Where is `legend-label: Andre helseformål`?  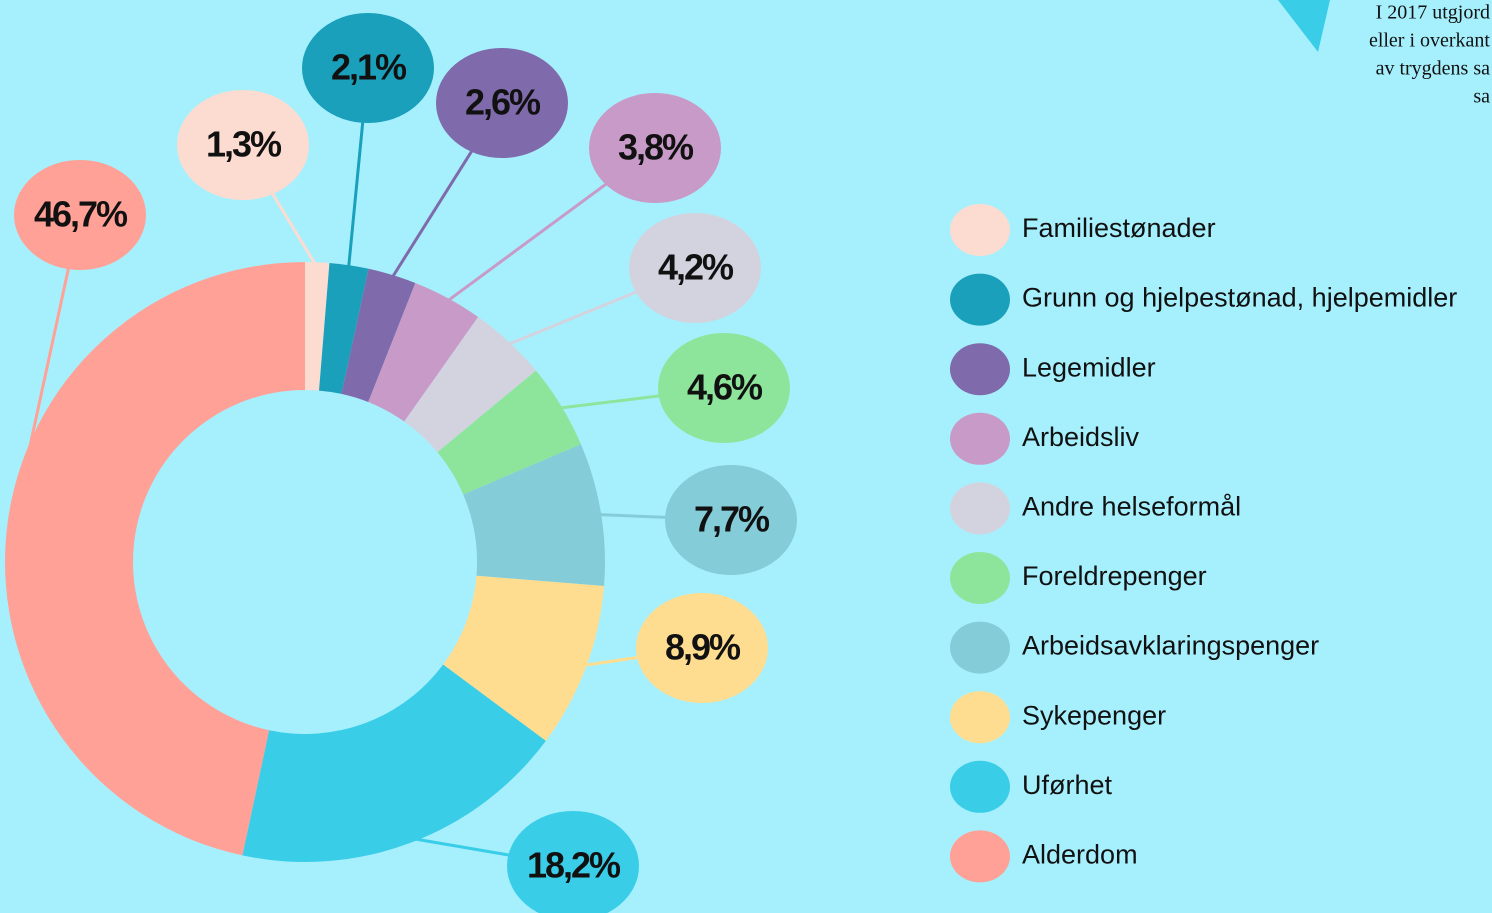
legend-label: Andre helseformål is located at coordinates (1131, 507).